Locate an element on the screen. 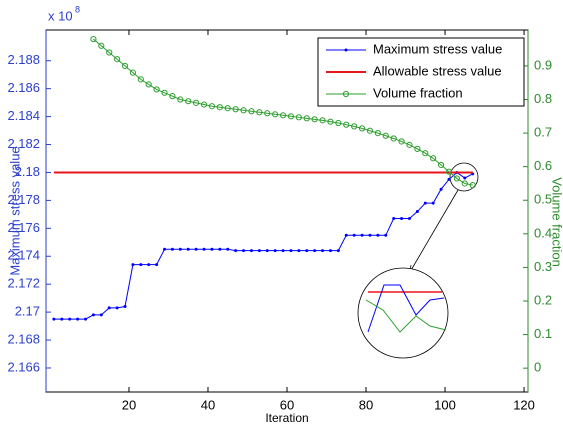 The image size is (563, 427). y-exponent-base: x 10 is located at coordinates (60, 15).